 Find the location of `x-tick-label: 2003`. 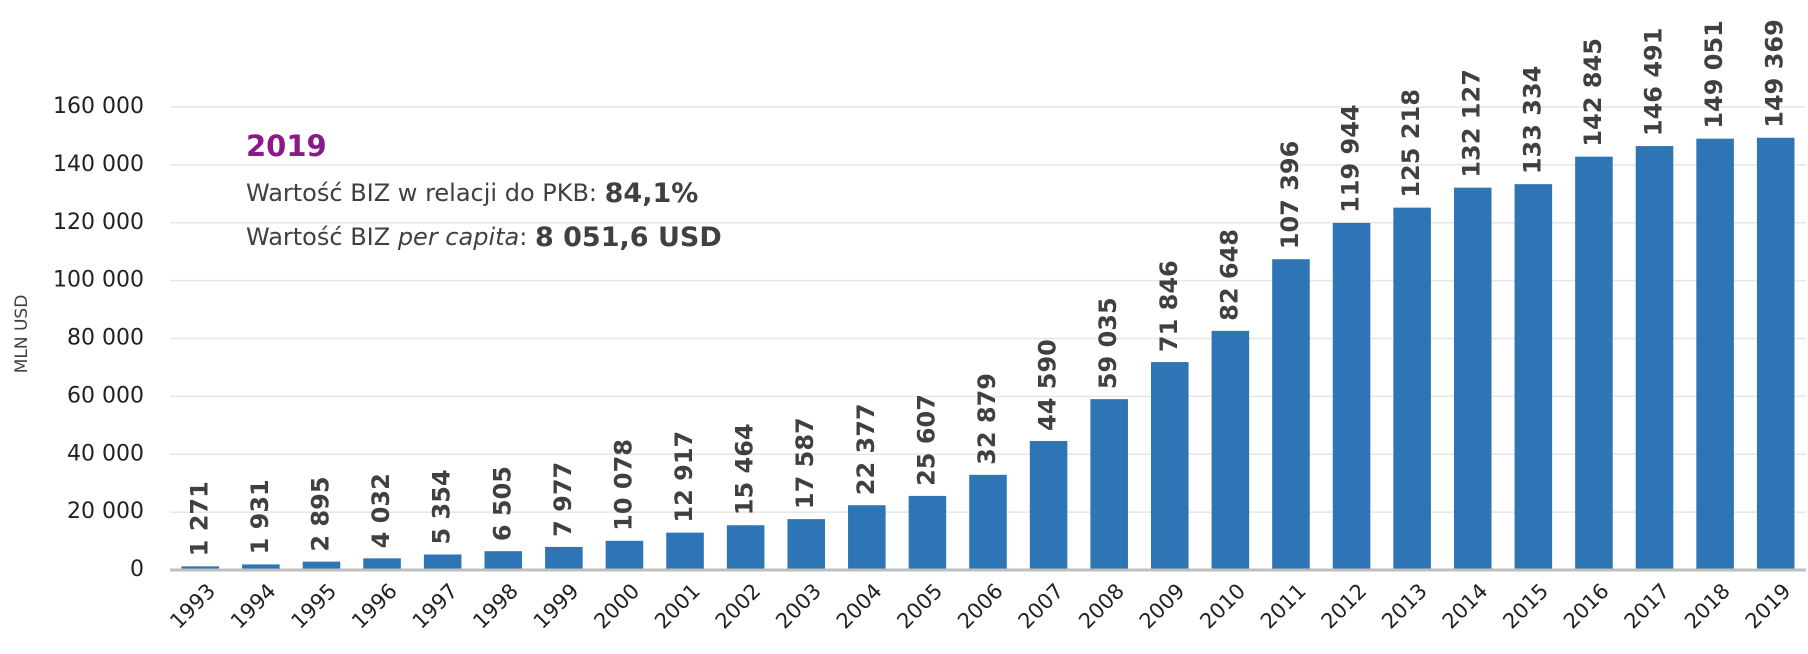

x-tick-label: 2003 is located at coordinates (798, 606).